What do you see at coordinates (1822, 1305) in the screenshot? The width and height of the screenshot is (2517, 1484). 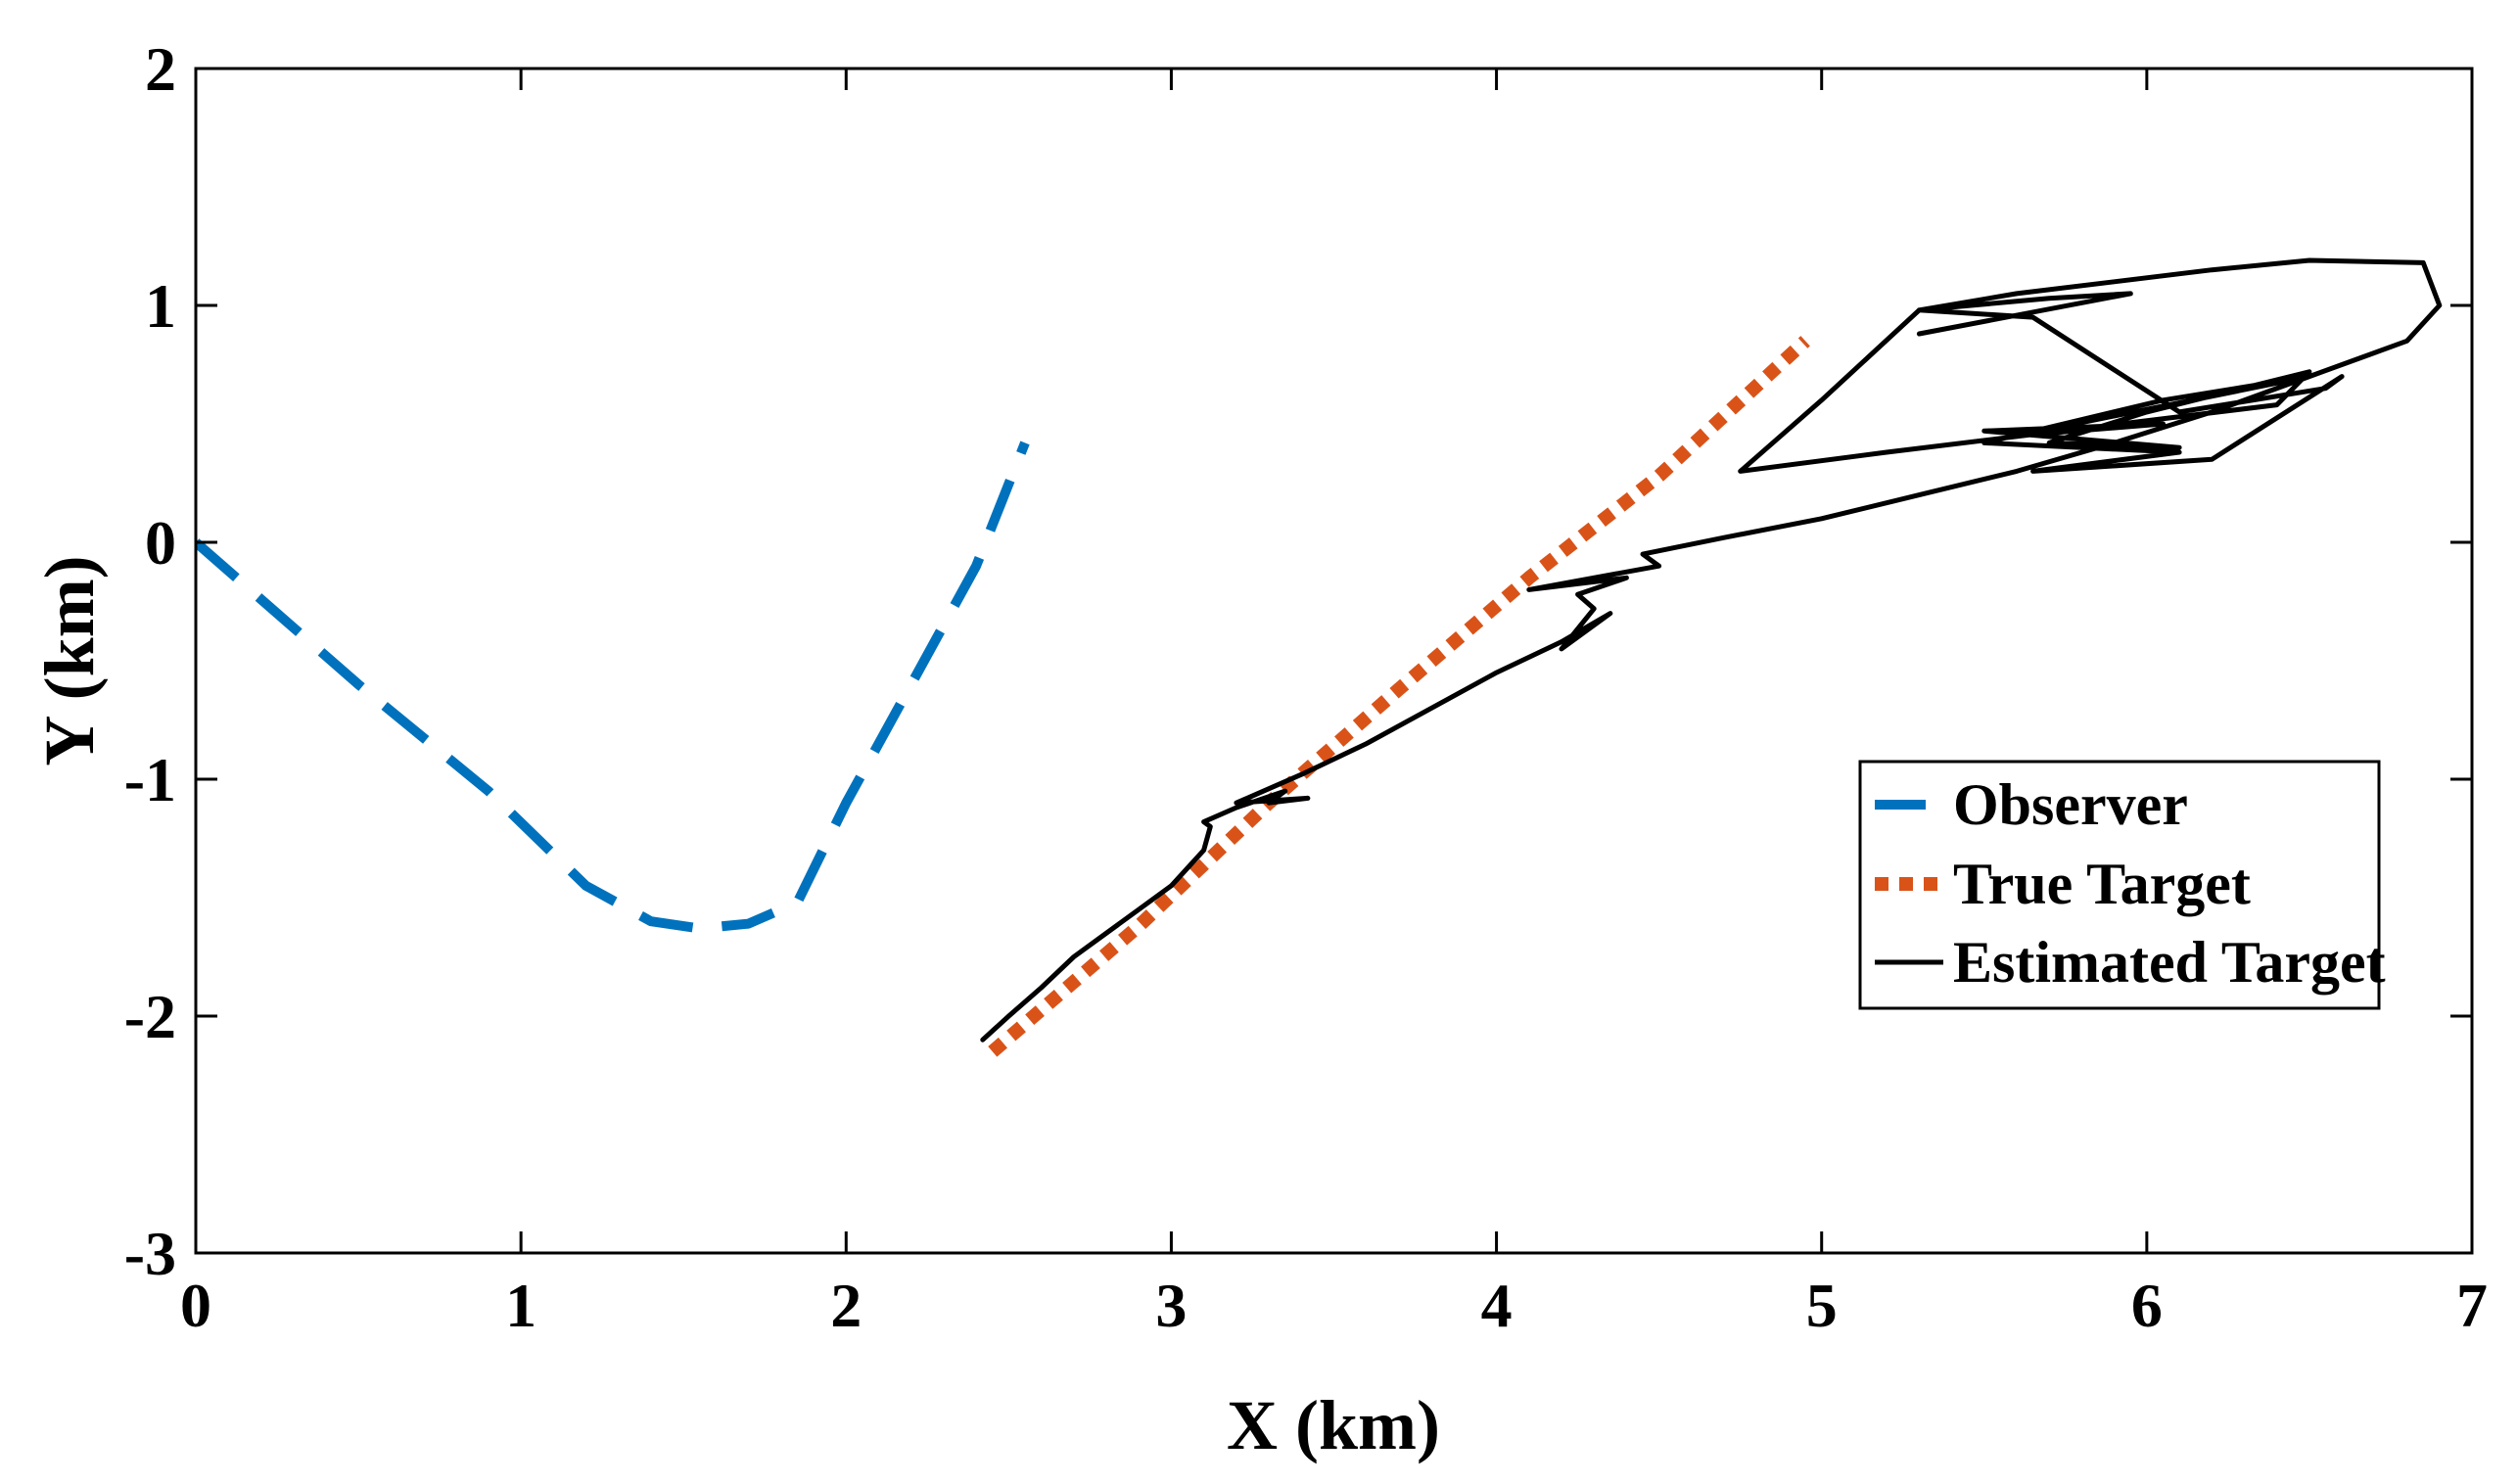 I see `x-tick-label: 5` at bounding box center [1822, 1305].